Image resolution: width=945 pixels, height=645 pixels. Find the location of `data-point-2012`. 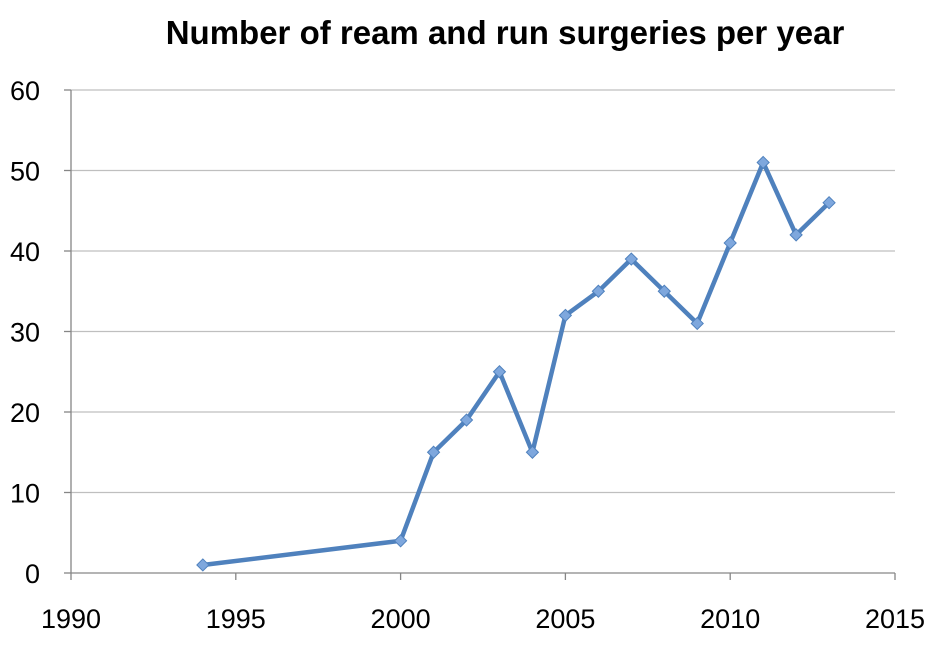

data-point-2012 is located at coordinates (796, 235).